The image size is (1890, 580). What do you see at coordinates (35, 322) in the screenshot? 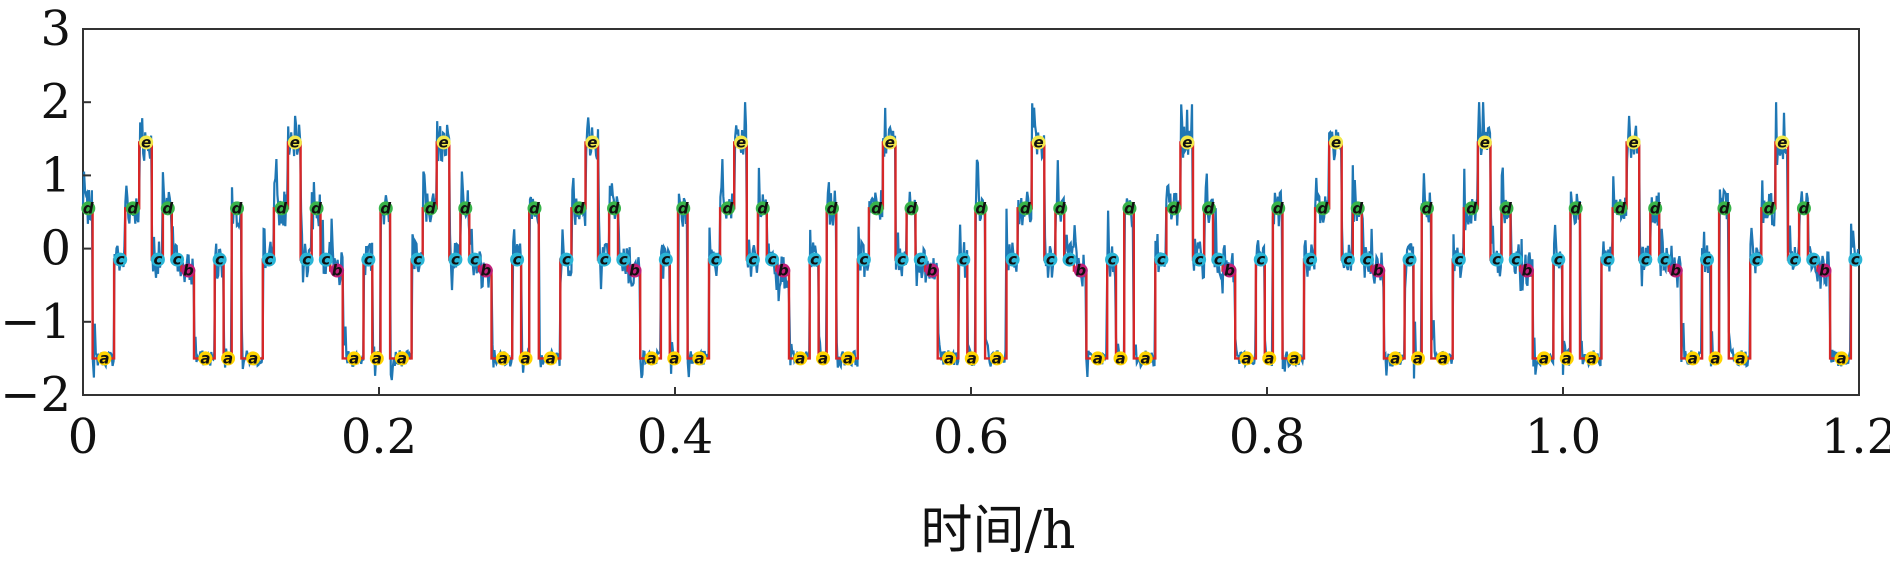
I see `y-tick-label: −1` at bounding box center [35, 322].